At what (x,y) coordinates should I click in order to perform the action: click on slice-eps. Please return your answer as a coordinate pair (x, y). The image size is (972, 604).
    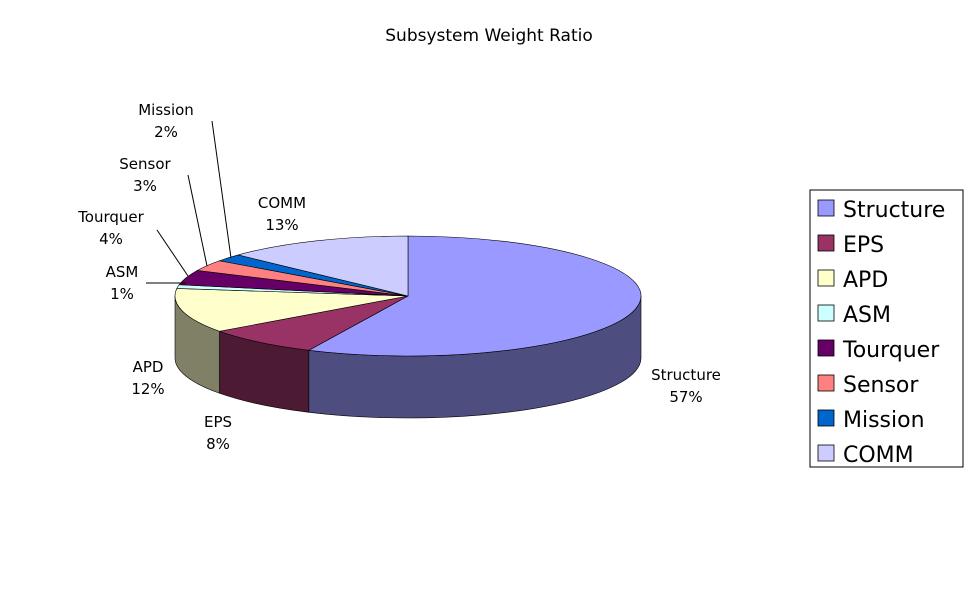
    Looking at the image, I should click on (313, 323).